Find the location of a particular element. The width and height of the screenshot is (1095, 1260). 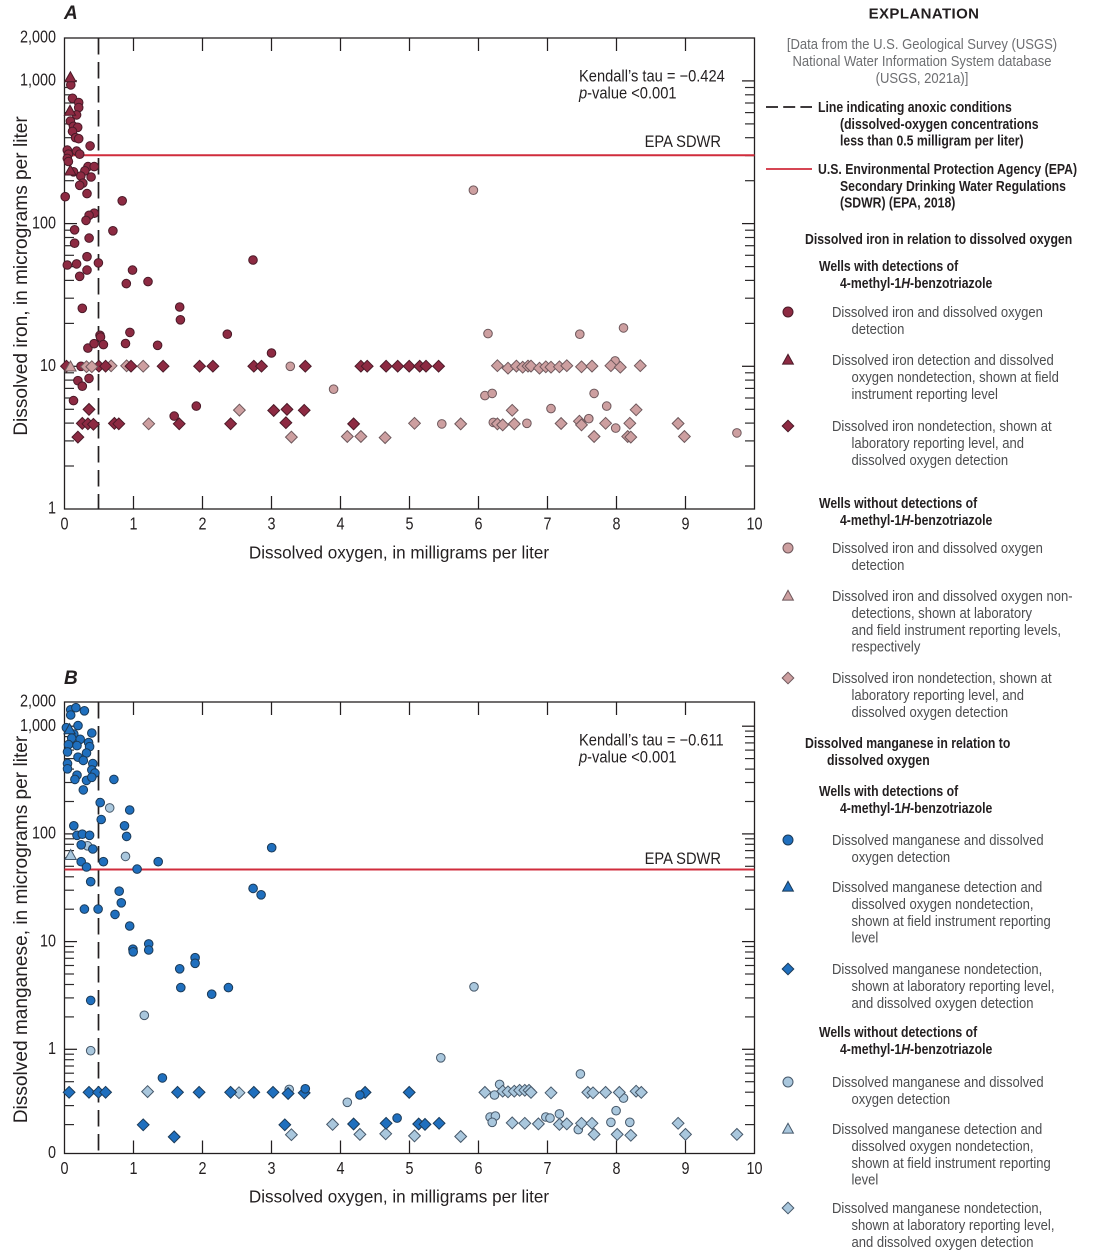

svg-text:Line indicating anoxic conditi: Line indicating anoxic conditions is located at coordinates (915, 107).